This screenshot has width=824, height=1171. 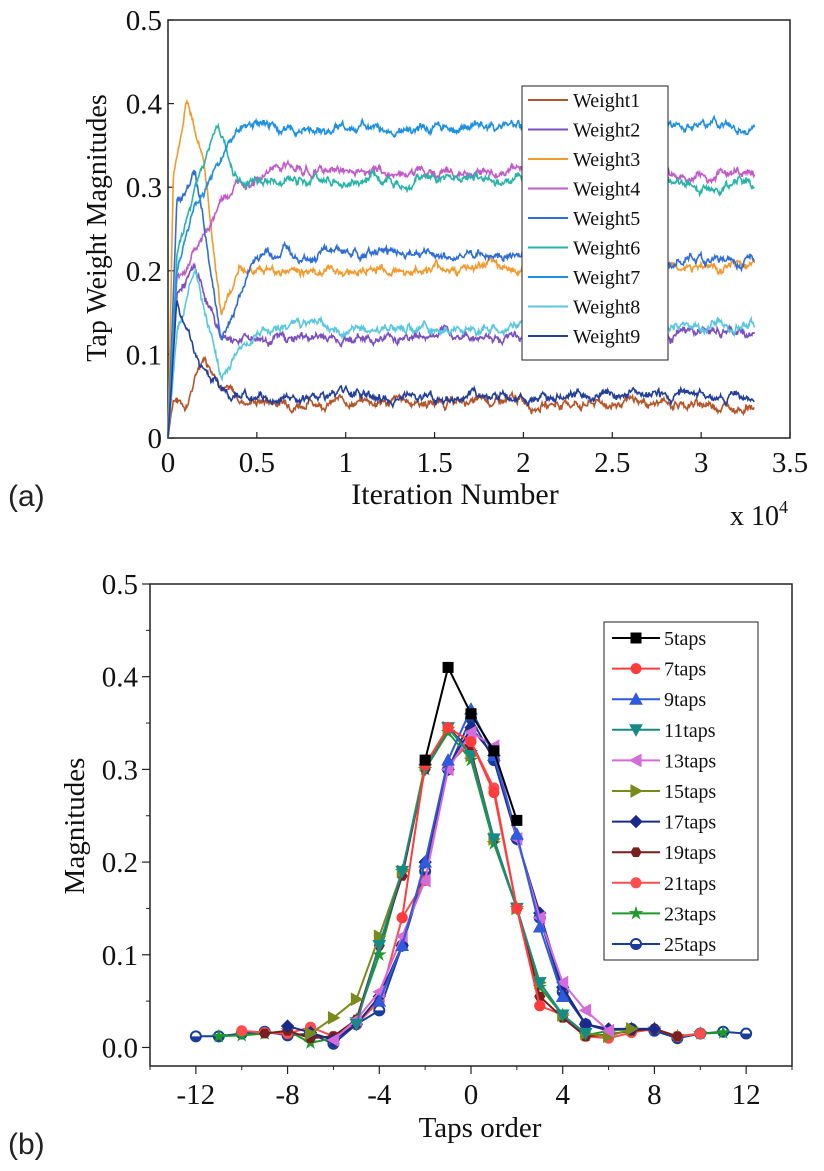 I want to click on chart-a-y-tick-label: 0.2, so click(x=144, y=272).